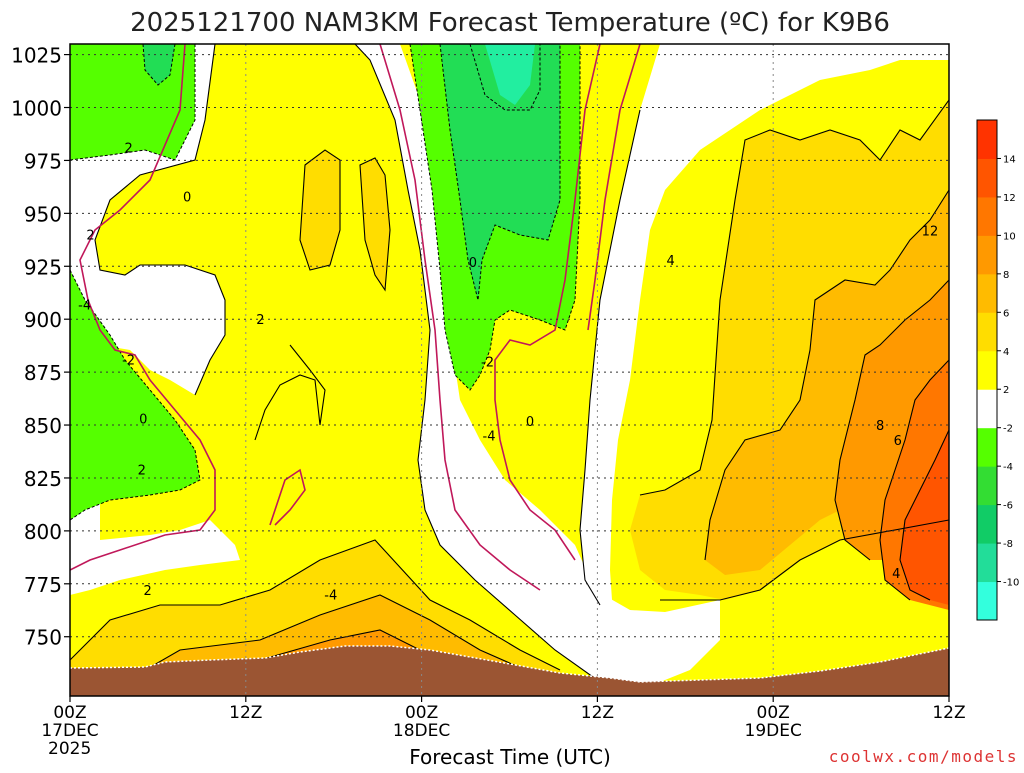 The width and height of the screenshot is (1024, 773). What do you see at coordinates (1008, 506) in the screenshot?
I see `colorbar-label: -6` at bounding box center [1008, 506].